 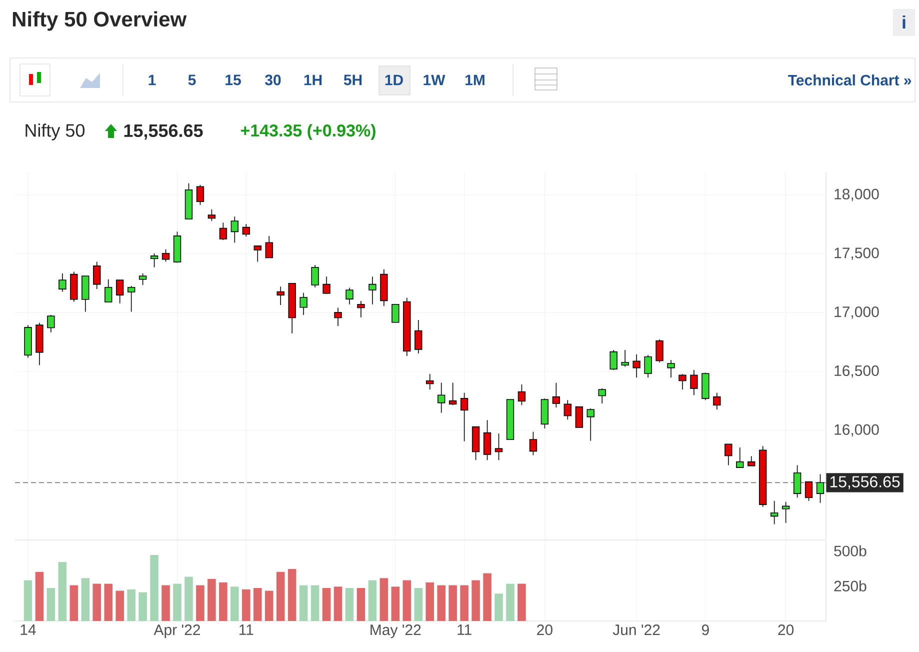 What do you see at coordinates (99, 21) in the screenshot?
I see `chart-title: Nifty 50 Overview` at bounding box center [99, 21].